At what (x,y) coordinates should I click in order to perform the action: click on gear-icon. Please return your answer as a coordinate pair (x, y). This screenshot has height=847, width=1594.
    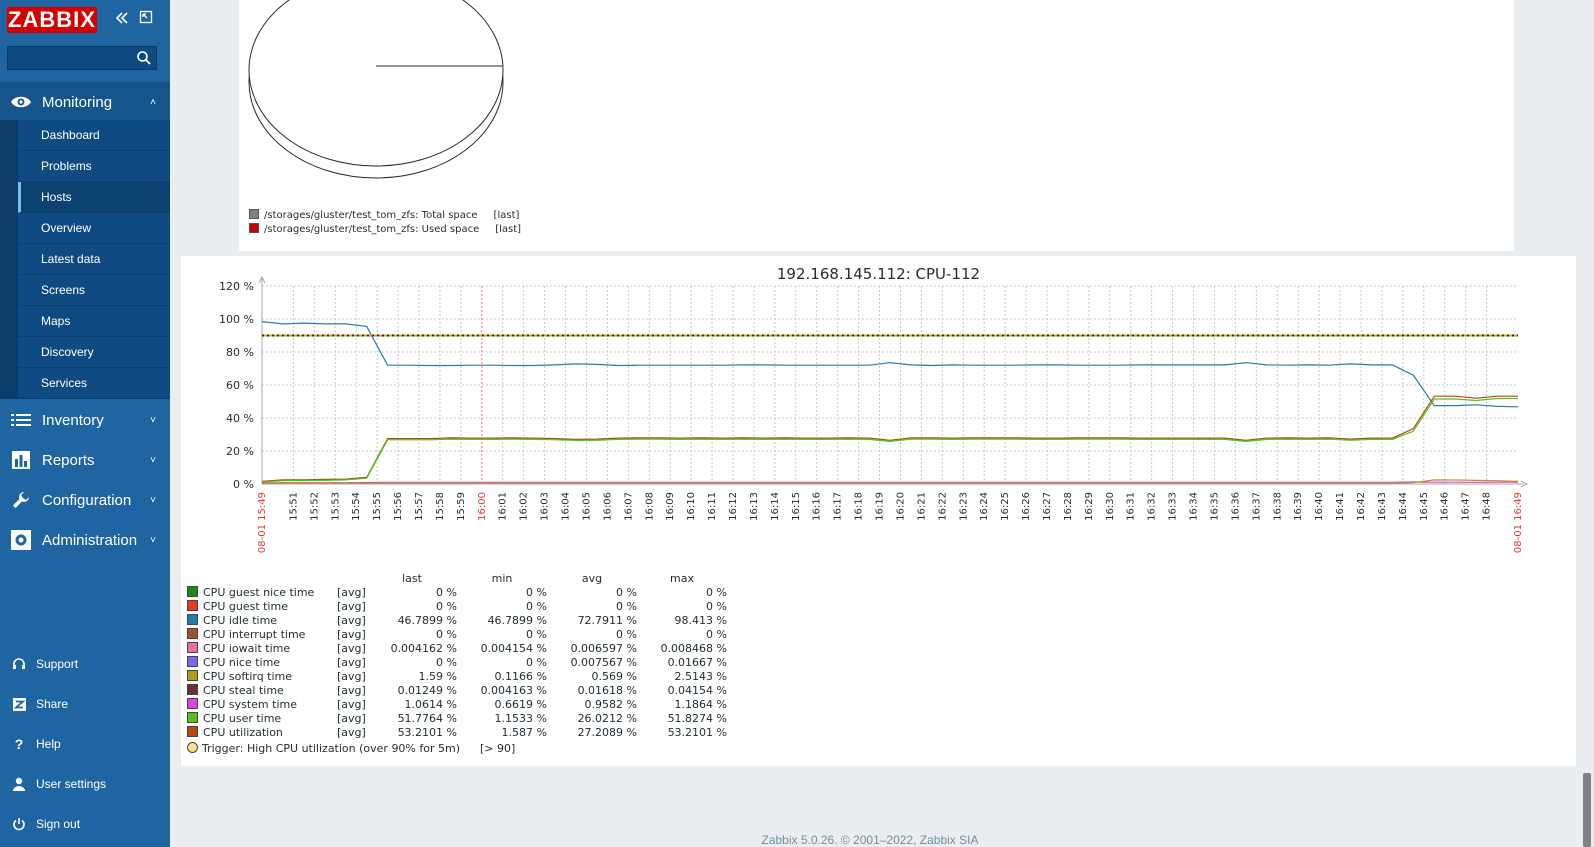
    Looking at the image, I should click on (21, 540).